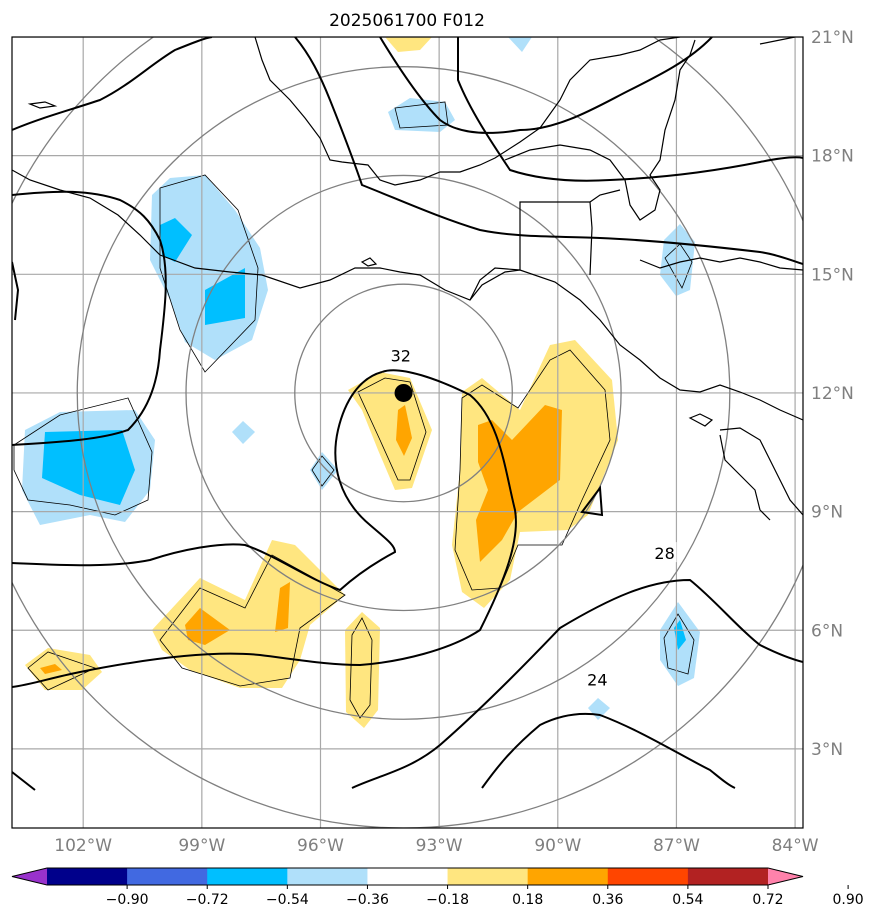  Describe the element at coordinates (324, 471) in the screenshot. I see `shade-light-blue-small2` at that location.